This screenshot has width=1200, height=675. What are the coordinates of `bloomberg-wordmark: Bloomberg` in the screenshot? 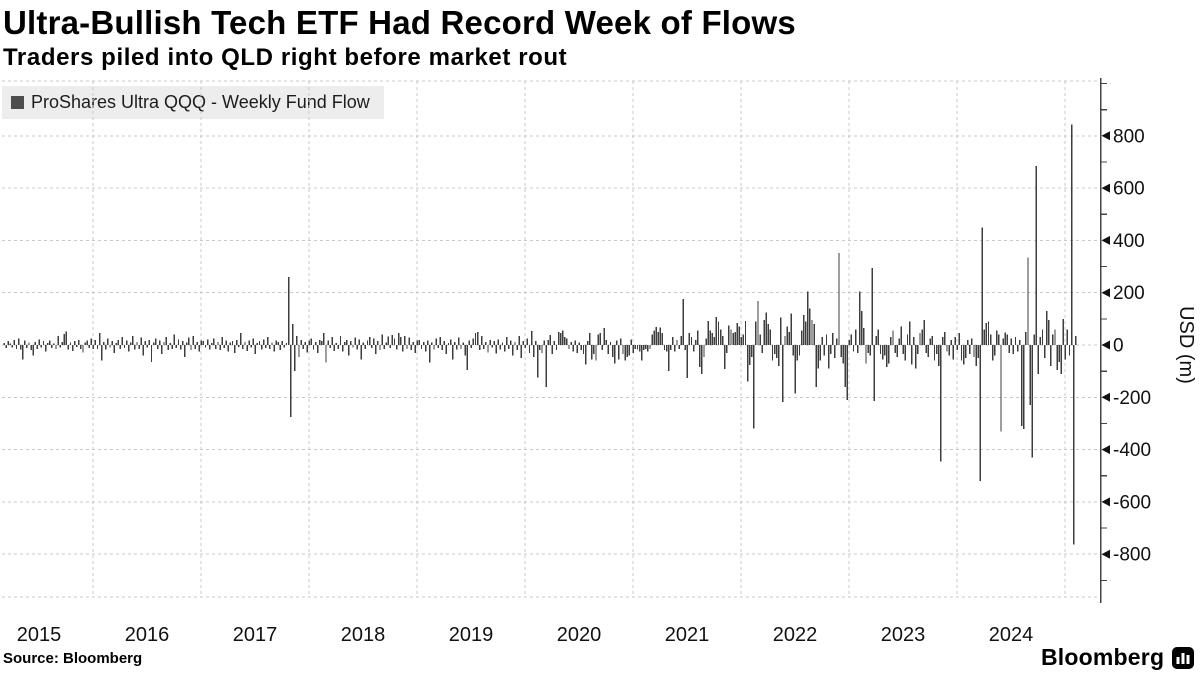 It's located at (1103, 657).